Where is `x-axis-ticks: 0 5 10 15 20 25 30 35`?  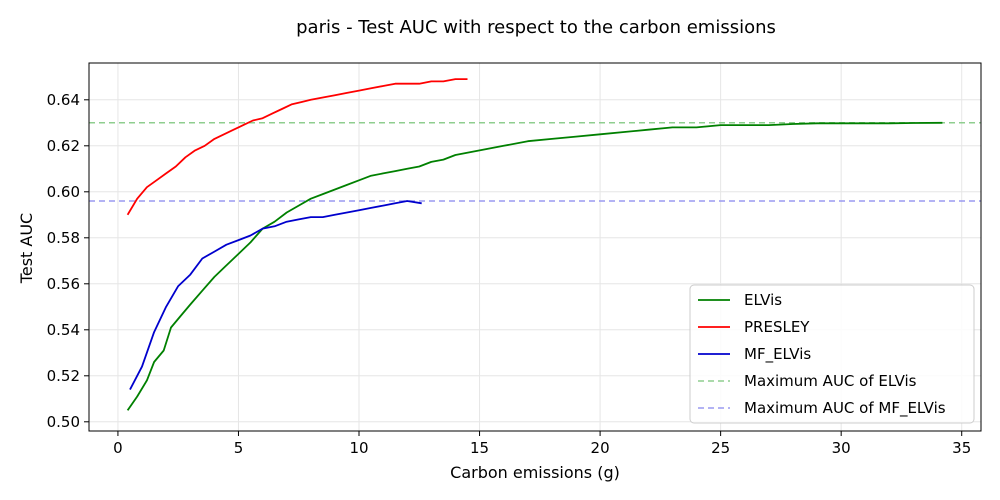
x-axis-ticks: 0 5 10 15 20 25 30 35 is located at coordinates (542, 444).